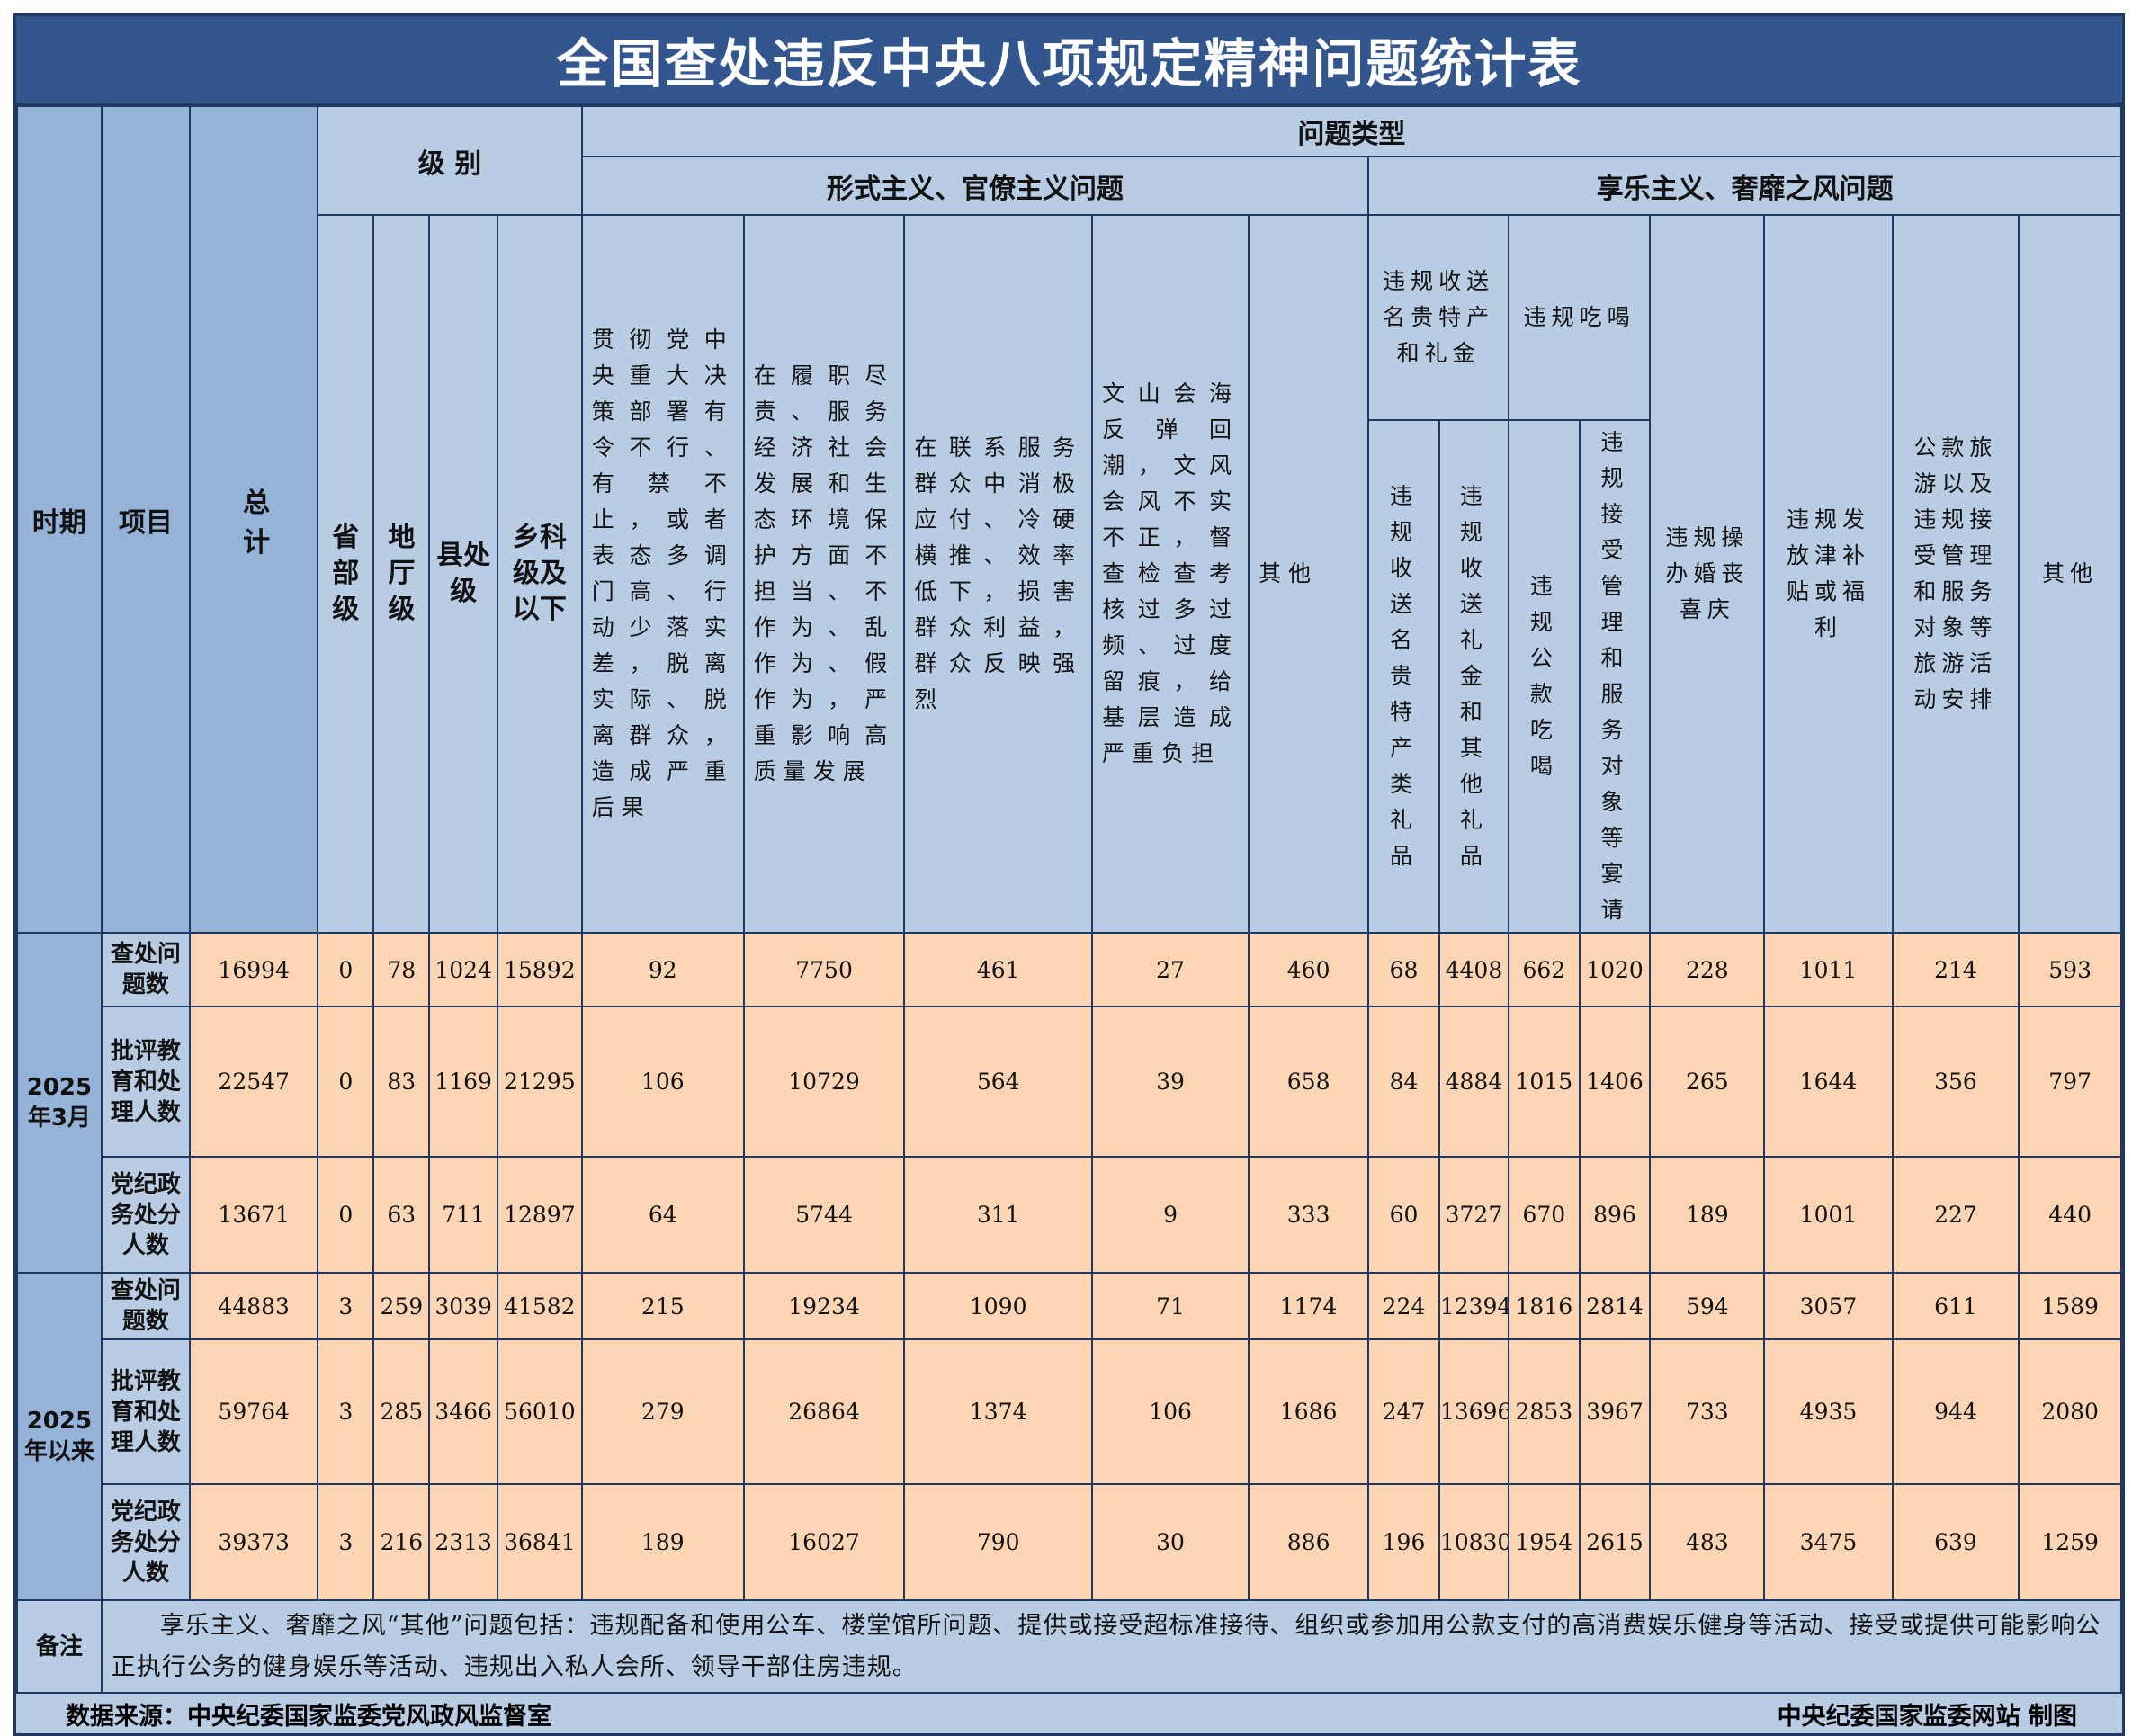 Image resolution: width=2141 pixels, height=1736 pixels. Describe the element at coordinates (463, 1082) in the screenshot. I see `value-cell: 1169` at that location.